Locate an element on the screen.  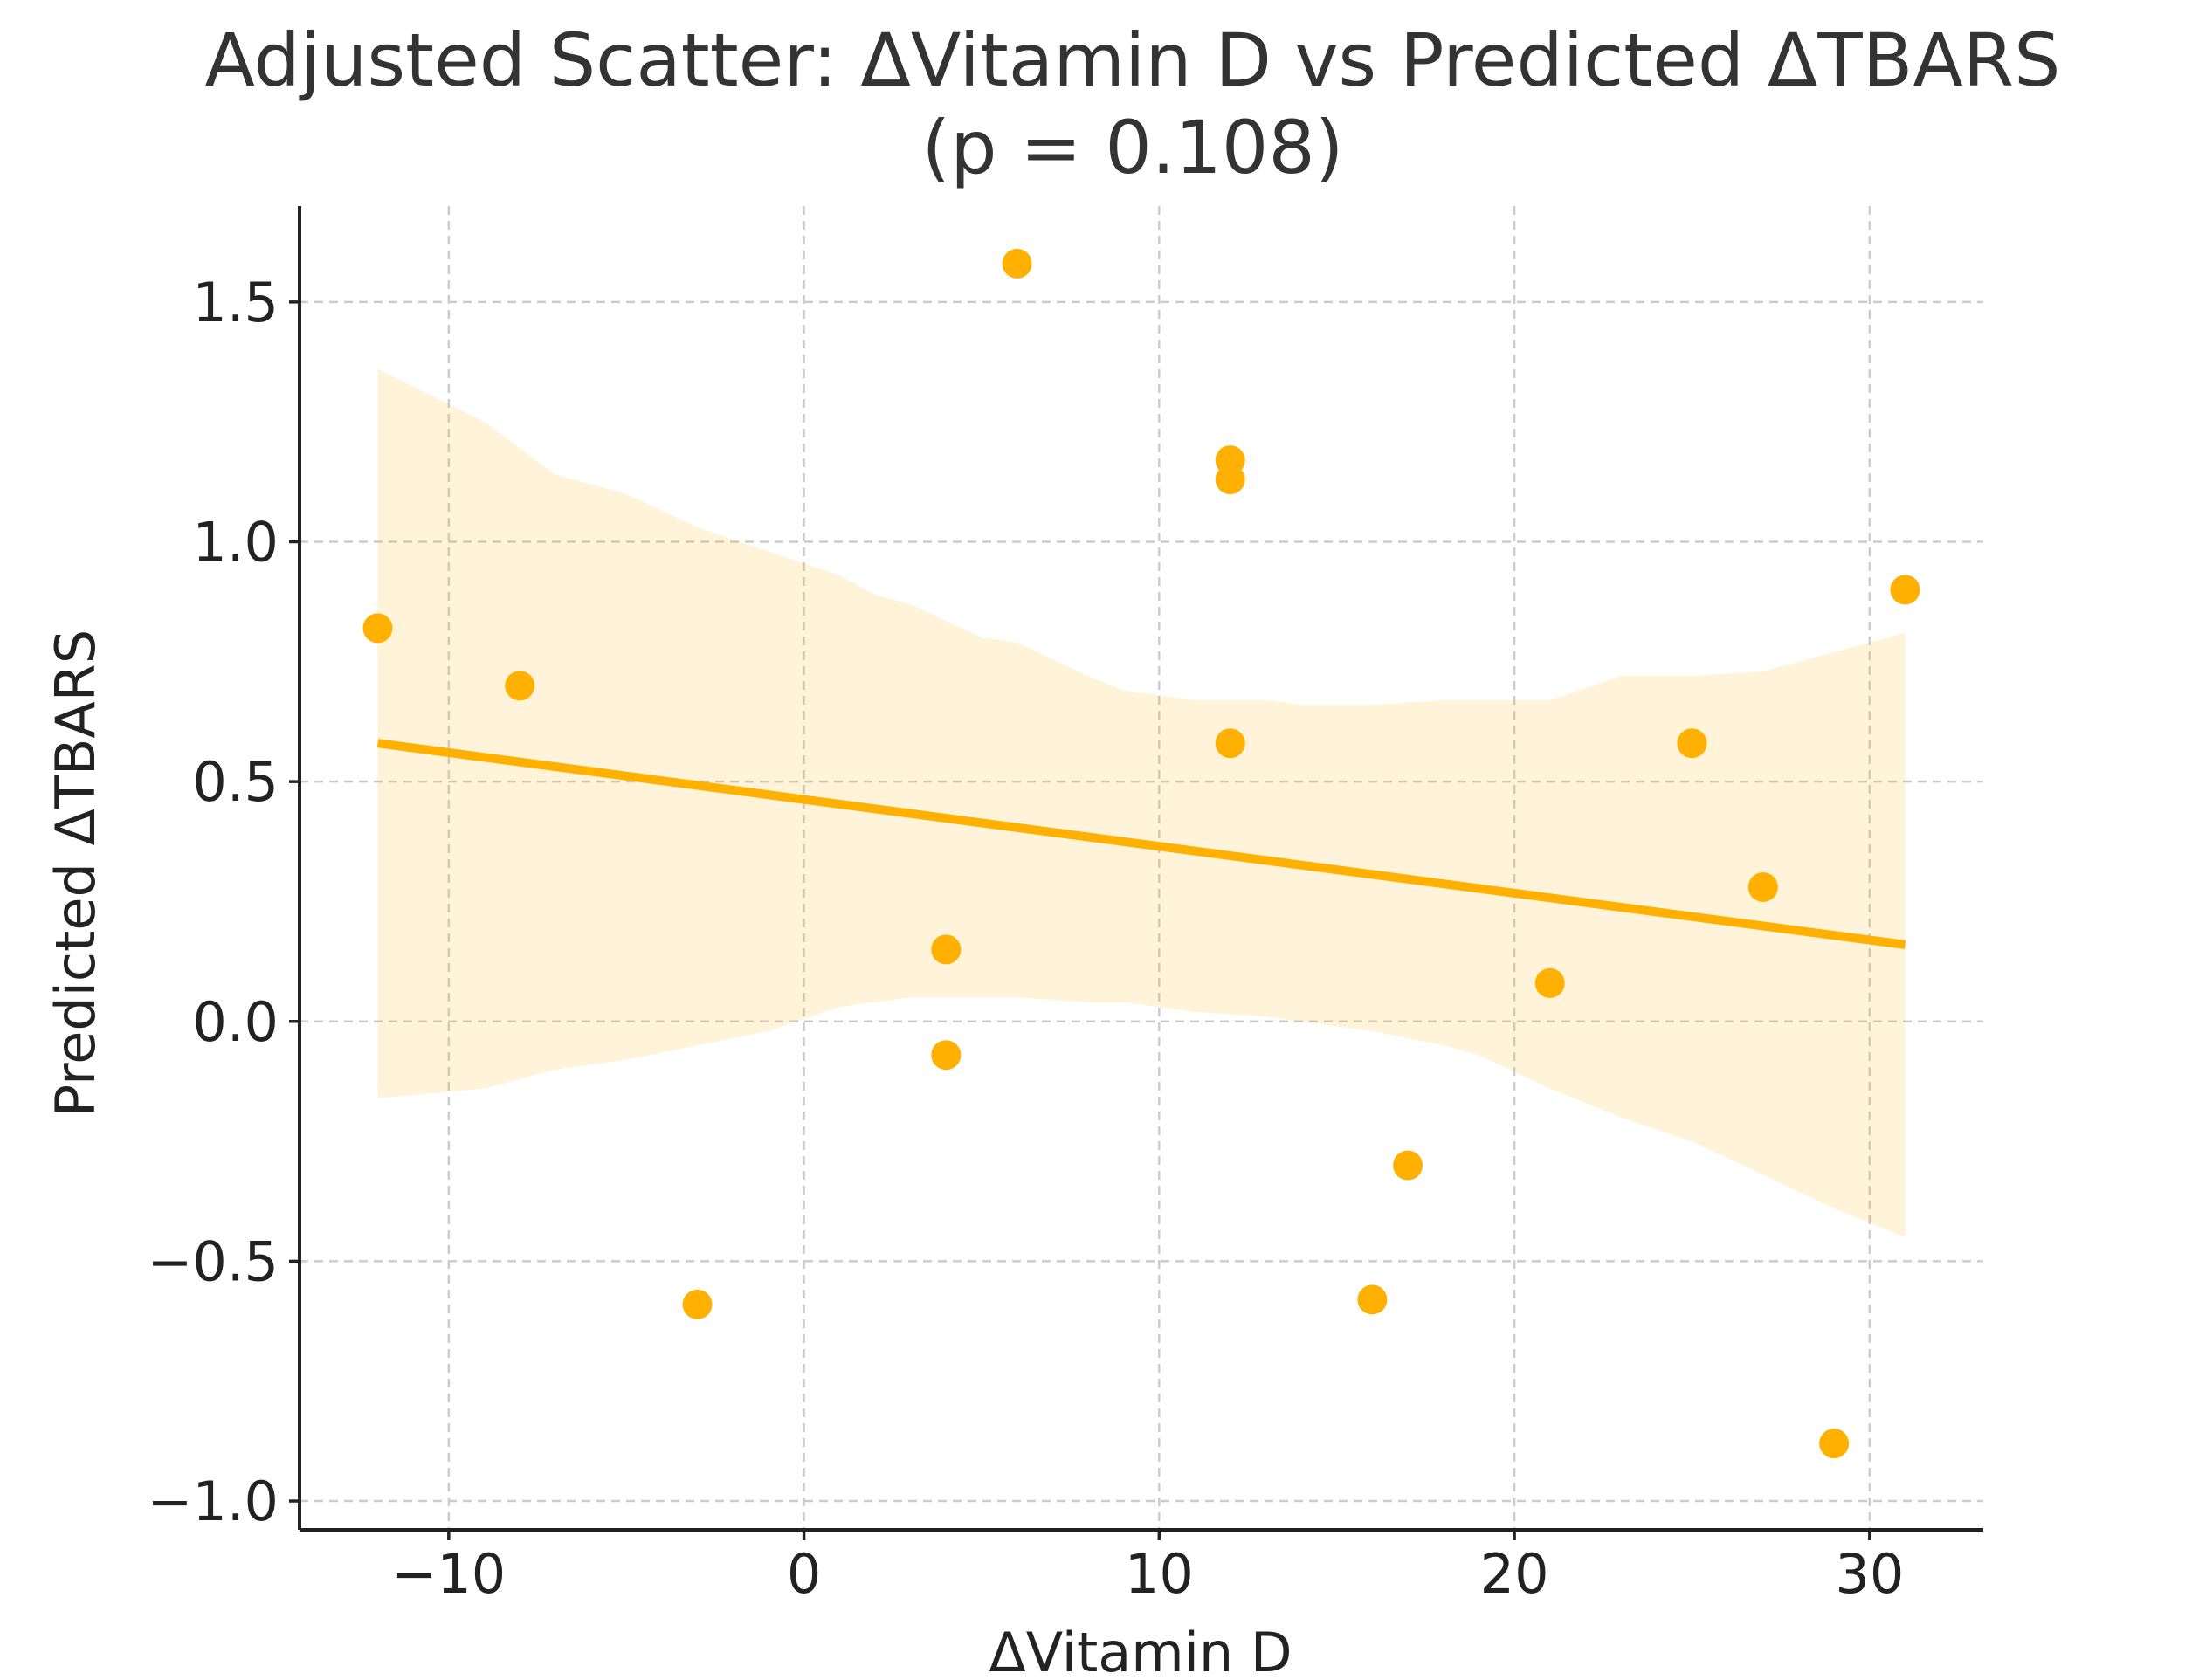
y-axis-label: Predicted ΔTBARS is located at coordinates (75, 873).